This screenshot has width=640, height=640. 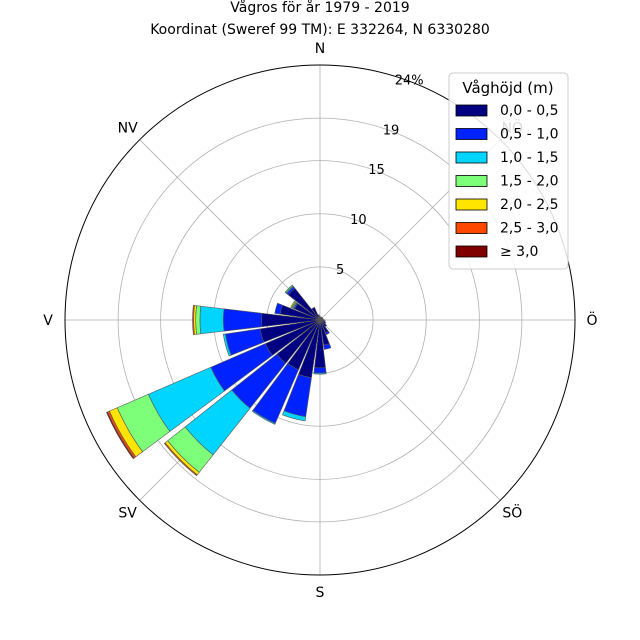 What do you see at coordinates (127, 513) in the screenshot?
I see `direction-label: SV` at bounding box center [127, 513].